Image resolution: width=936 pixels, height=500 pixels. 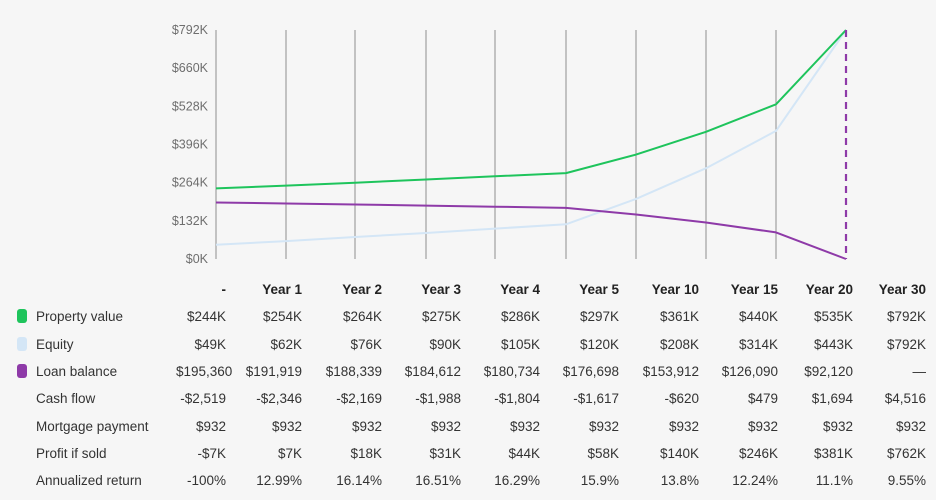 I want to click on row-label: Profit if sold, so click(x=93, y=453).